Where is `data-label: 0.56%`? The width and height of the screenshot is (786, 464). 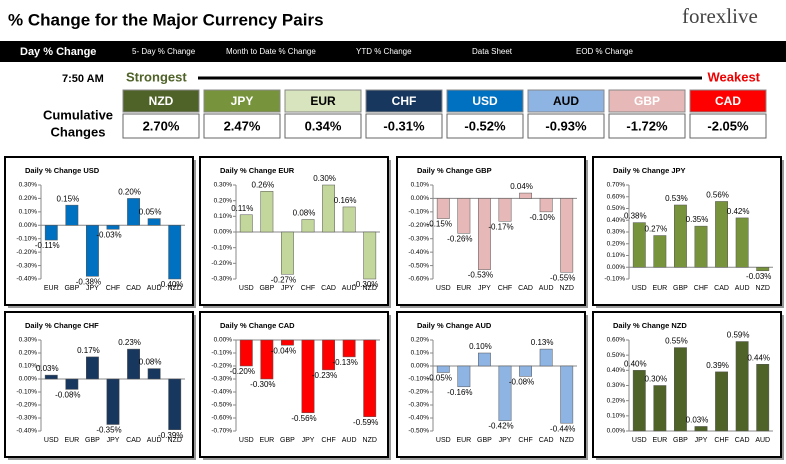 data-label: 0.56% is located at coordinates (717, 195).